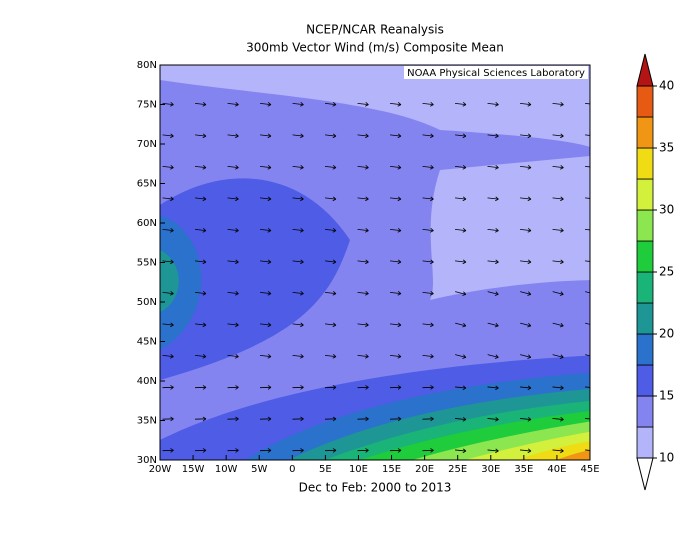 Image resolution: width=700 pixels, height=546 pixels. What do you see at coordinates (147, 460) in the screenshot?
I see `y-tick-label: 30N` at bounding box center [147, 460].